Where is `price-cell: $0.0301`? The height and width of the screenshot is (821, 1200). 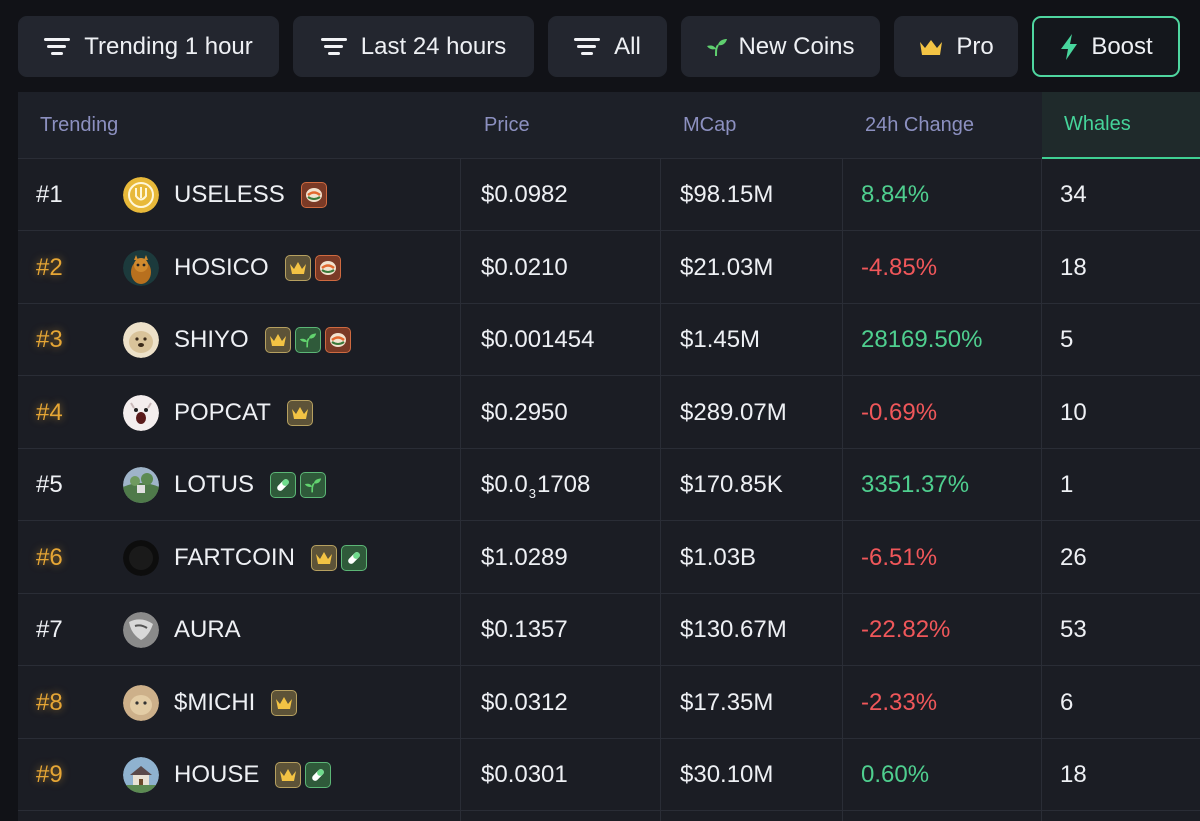 price-cell: $0.0301 is located at coordinates (524, 774).